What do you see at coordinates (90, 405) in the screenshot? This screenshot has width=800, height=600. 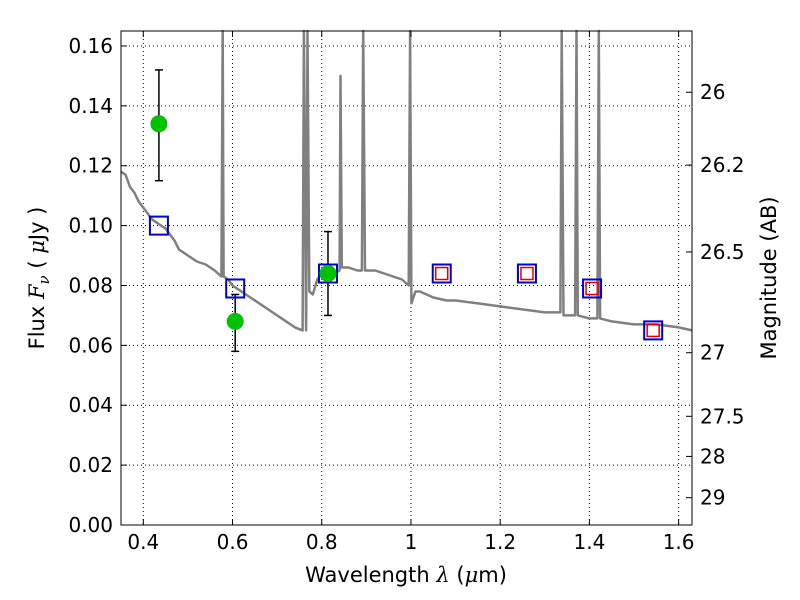 I see `y-tick-label: 0.04` at bounding box center [90, 405].